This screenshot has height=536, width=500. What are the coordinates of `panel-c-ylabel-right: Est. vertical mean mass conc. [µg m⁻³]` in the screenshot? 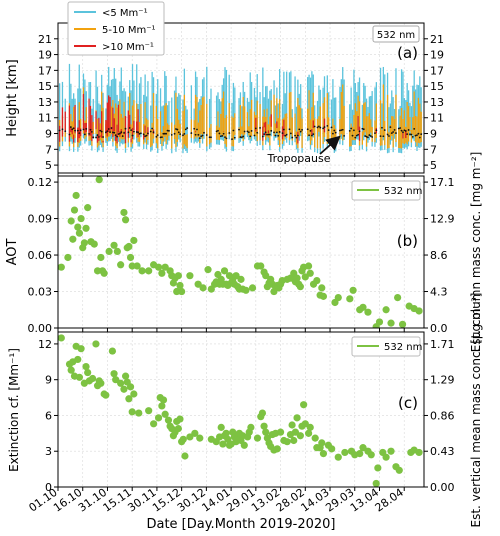 It's located at (476, 410).